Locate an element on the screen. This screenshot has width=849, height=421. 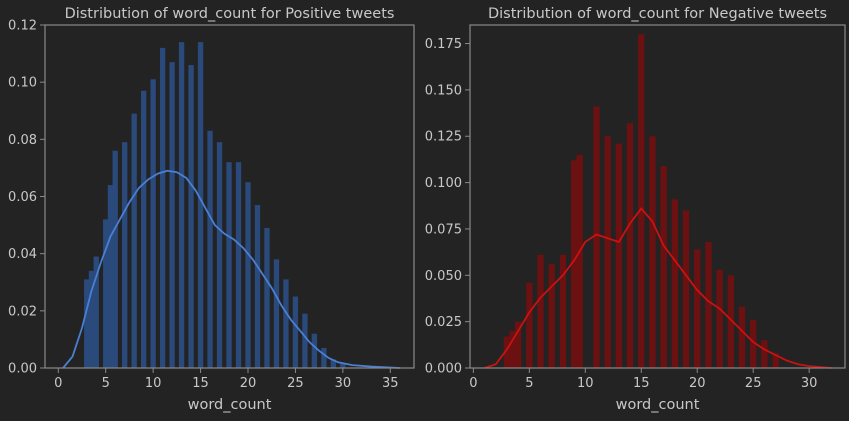
y-tick-label: 0.175 is located at coordinates (443, 44).